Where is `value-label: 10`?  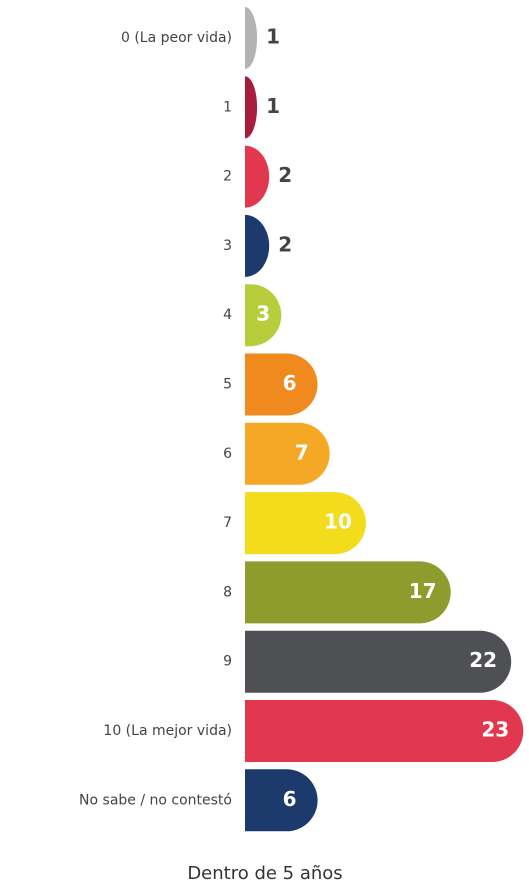 value-label: 10 is located at coordinates (338, 522).